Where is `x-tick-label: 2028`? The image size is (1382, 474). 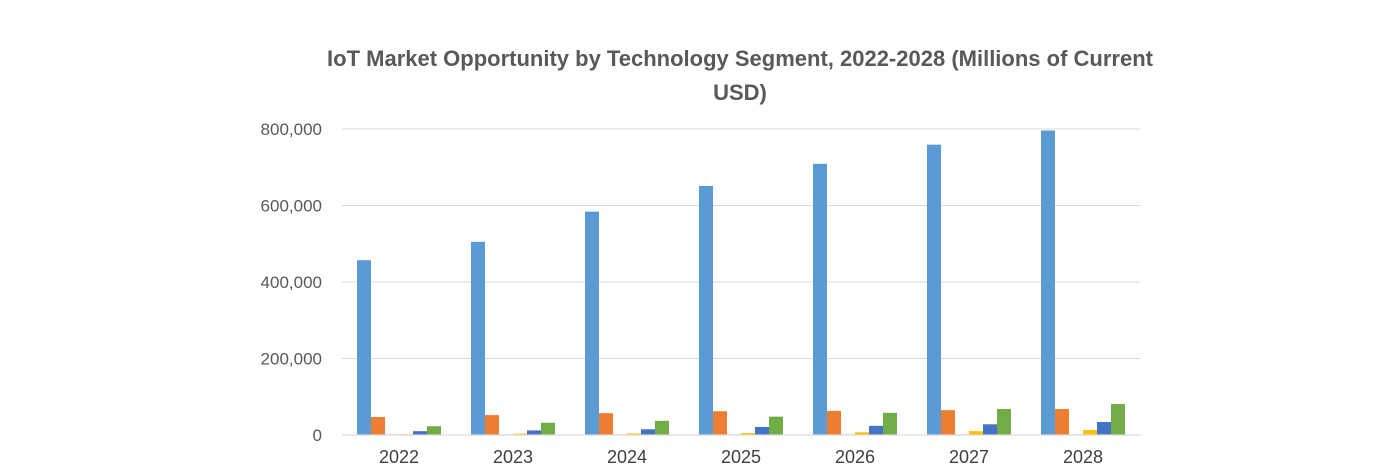
x-tick-label: 2028 is located at coordinates (1083, 457).